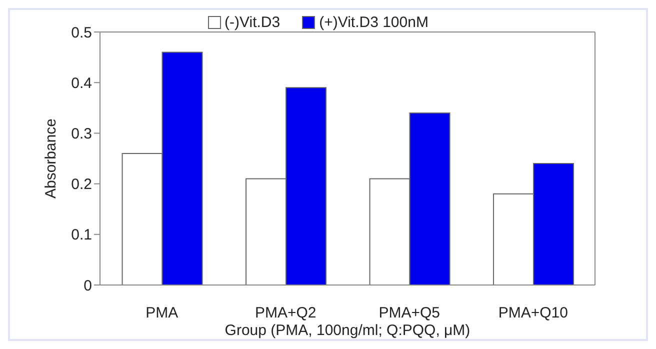 Image resolution: width=656 pixels, height=349 pixels. What do you see at coordinates (51, 158) in the screenshot?
I see `y-axis-title: Absorbance` at bounding box center [51, 158].